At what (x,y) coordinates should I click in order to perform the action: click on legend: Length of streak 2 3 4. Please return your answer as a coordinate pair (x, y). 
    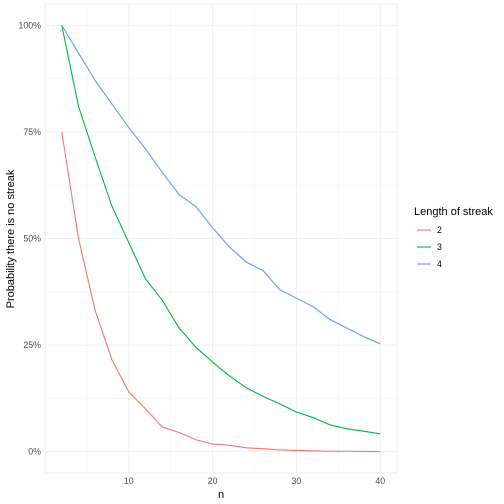
    Looking at the image, I should click on (453, 237).